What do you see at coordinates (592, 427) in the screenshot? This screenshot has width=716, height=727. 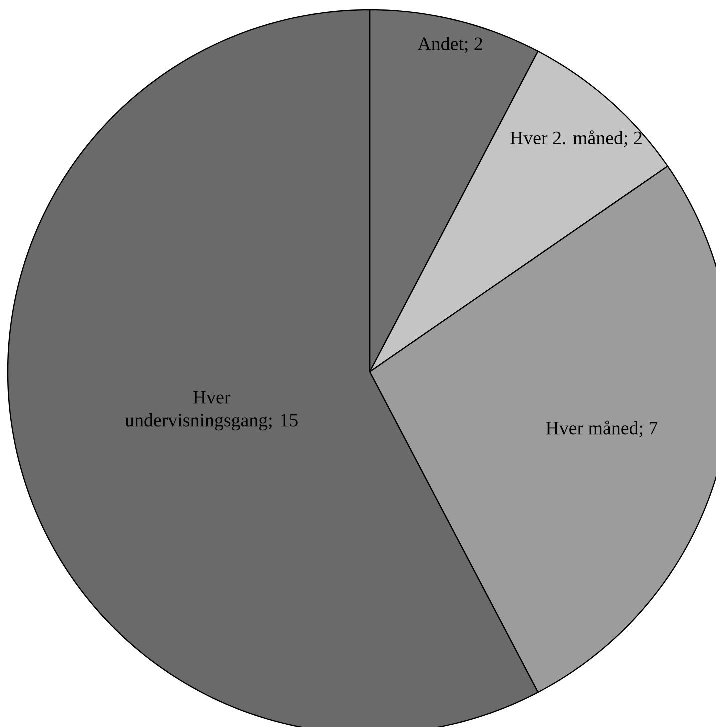 I see `slice-label: Hver måned` at bounding box center [592, 427].